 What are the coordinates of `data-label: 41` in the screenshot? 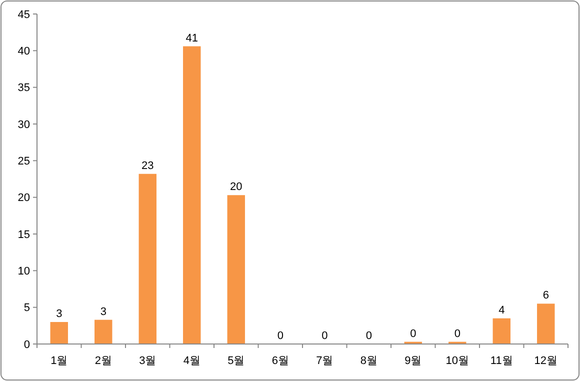 It's located at (192, 38).